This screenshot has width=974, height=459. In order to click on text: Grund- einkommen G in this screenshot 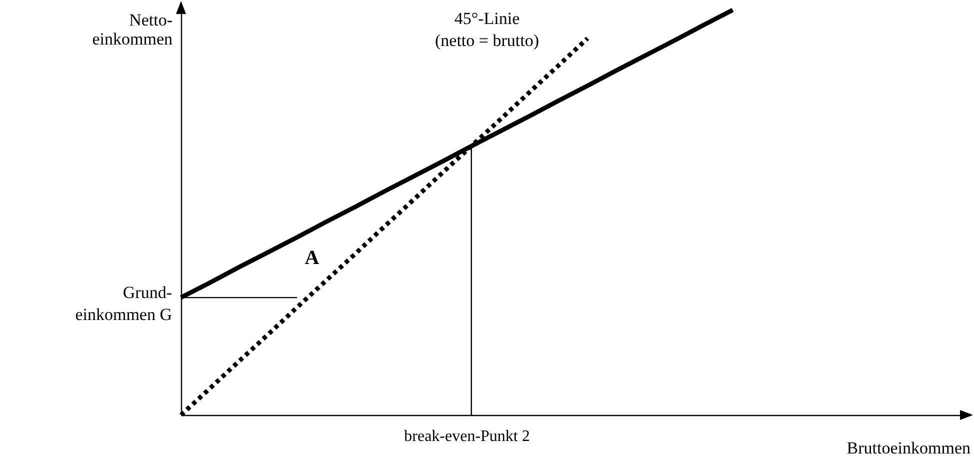, I will do `click(123, 303)`.